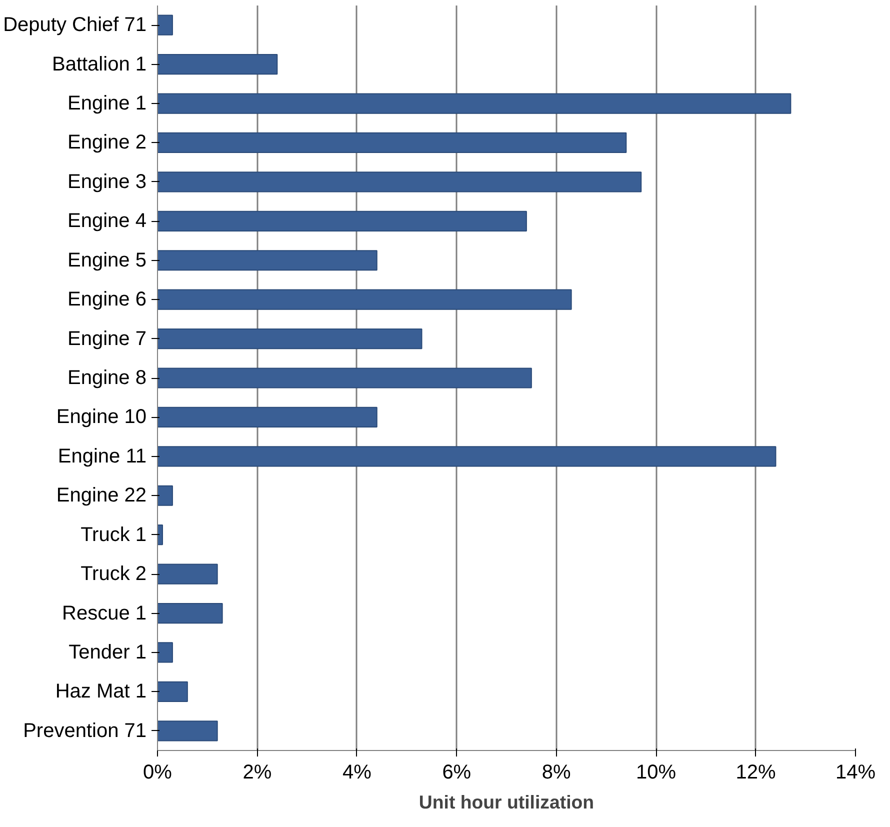 The image size is (890, 827). Describe the element at coordinates (85, 731) in the screenshot. I see `y-tick-label: Prevention 71` at that location.